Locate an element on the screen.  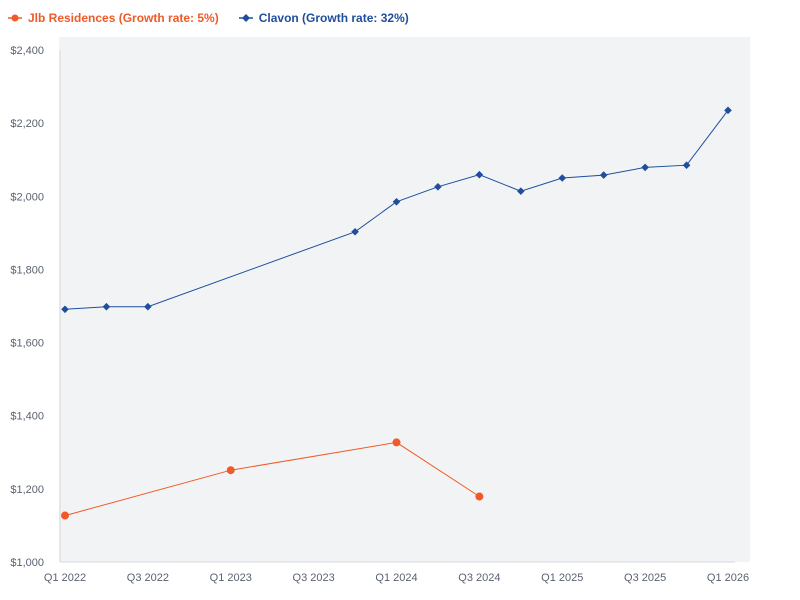
legend-label-clavon: Clavon (Growth rate: 32%) is located at coordinates (333, 18).